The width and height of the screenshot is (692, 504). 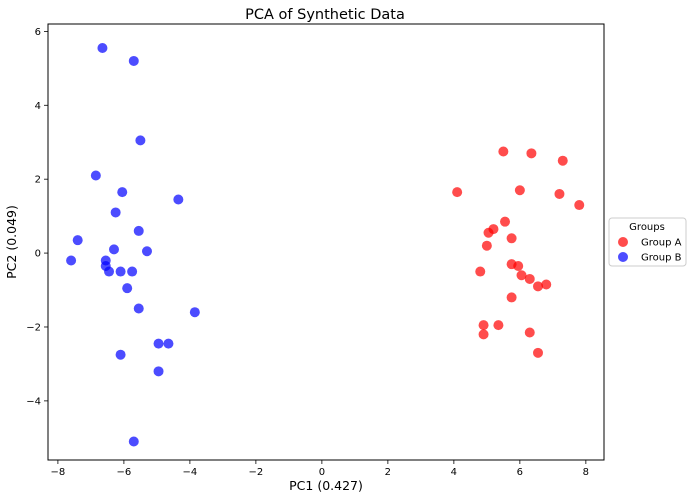 I want to click on x-tick-label: −4, so click(x=190, y=472).